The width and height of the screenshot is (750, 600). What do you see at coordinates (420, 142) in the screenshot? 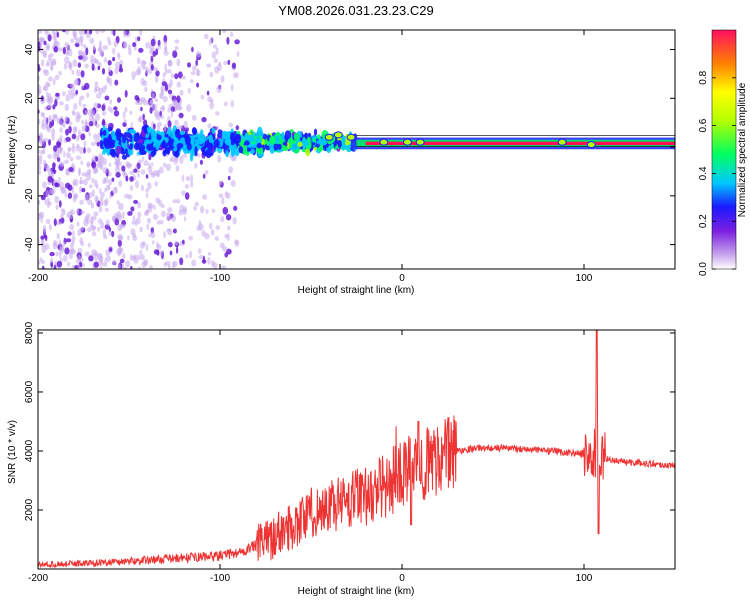
I see `spectrogram-knot` at bounding box center [420, 142].